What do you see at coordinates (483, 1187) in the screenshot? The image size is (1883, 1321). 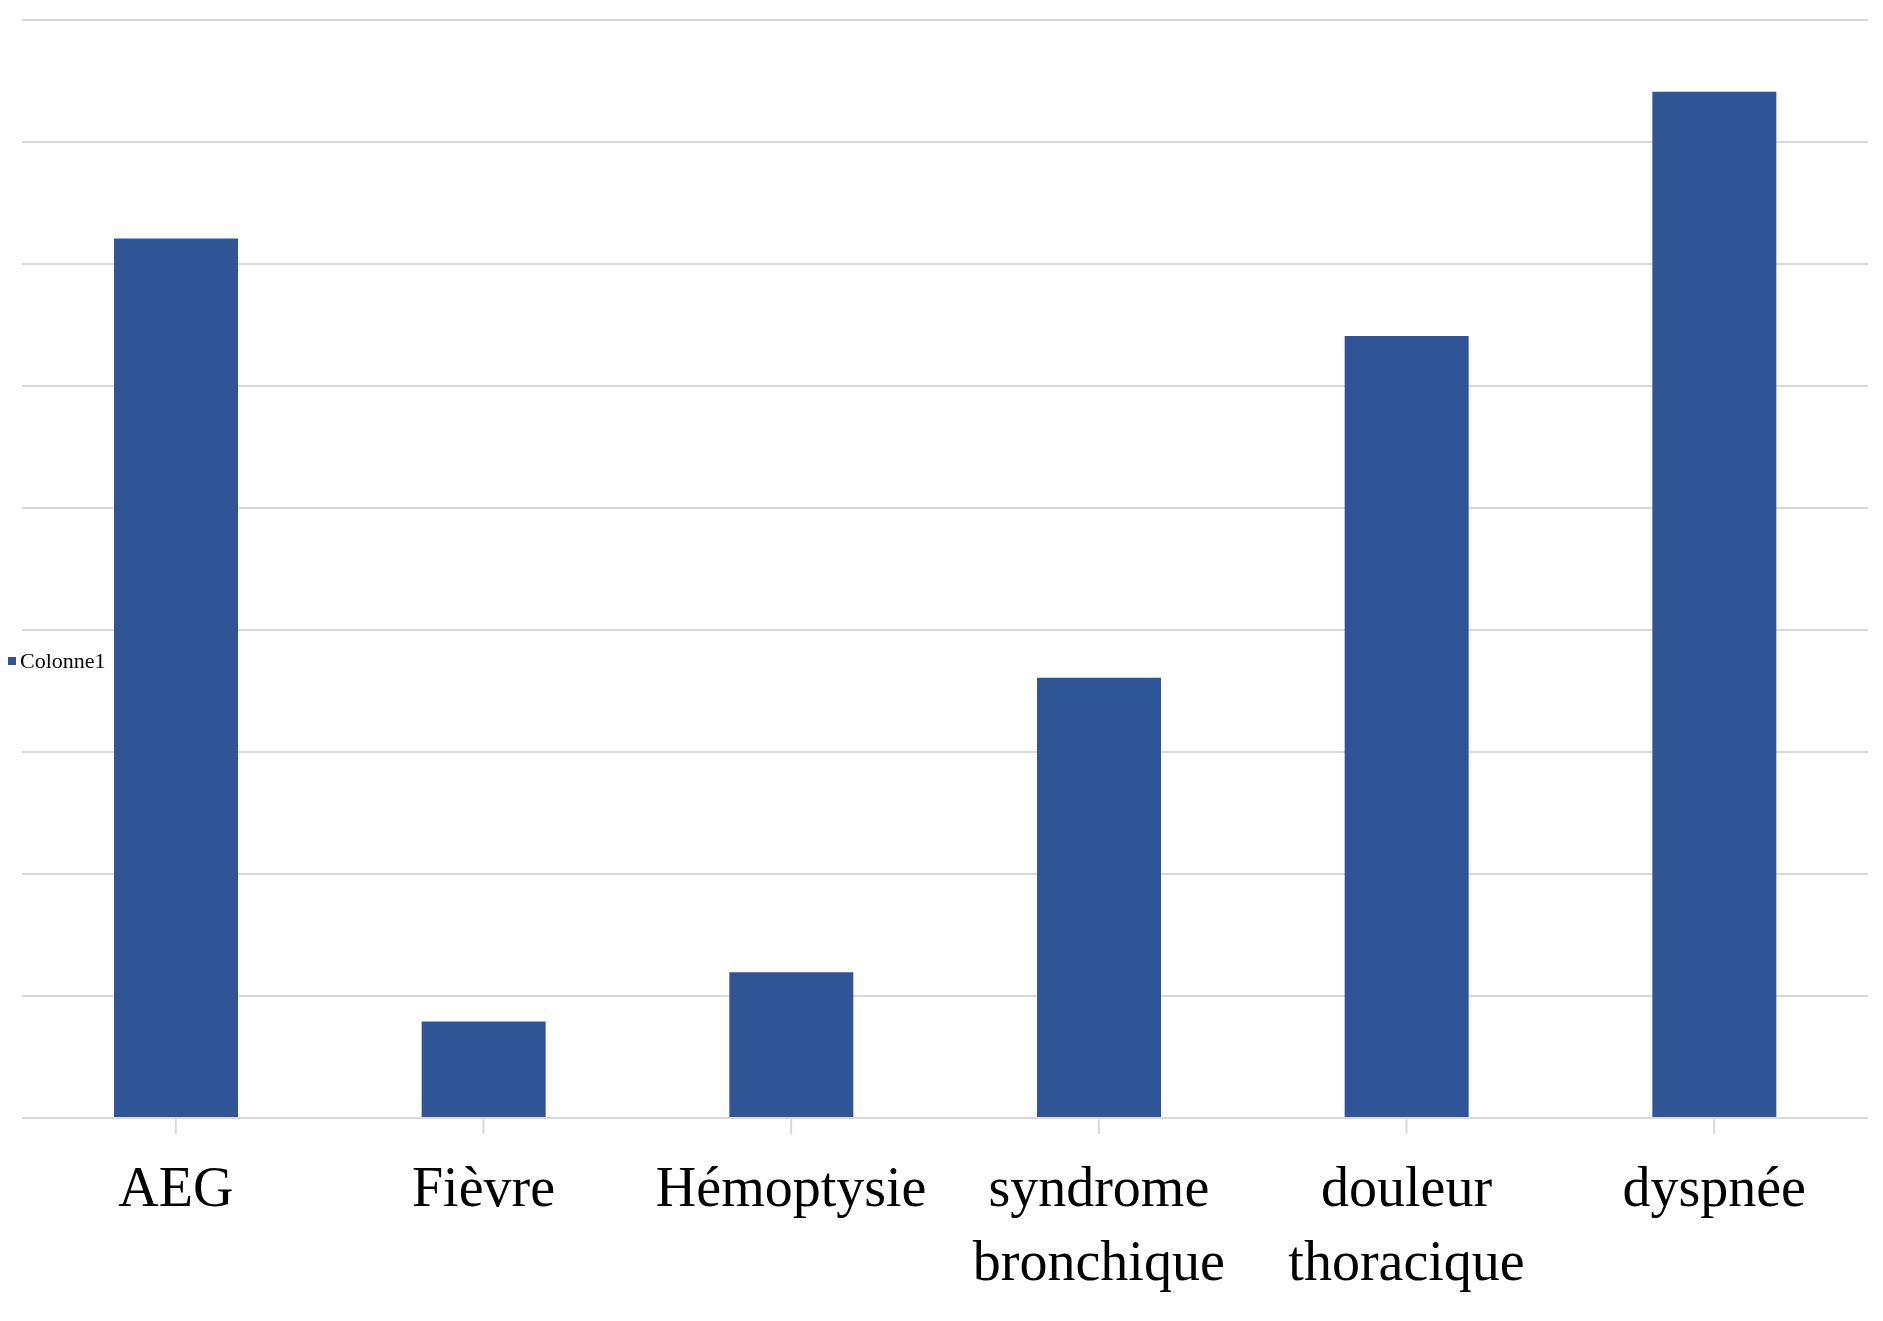 I see `x-tick-label: Fièvre` at bounding box center [483, 1187].